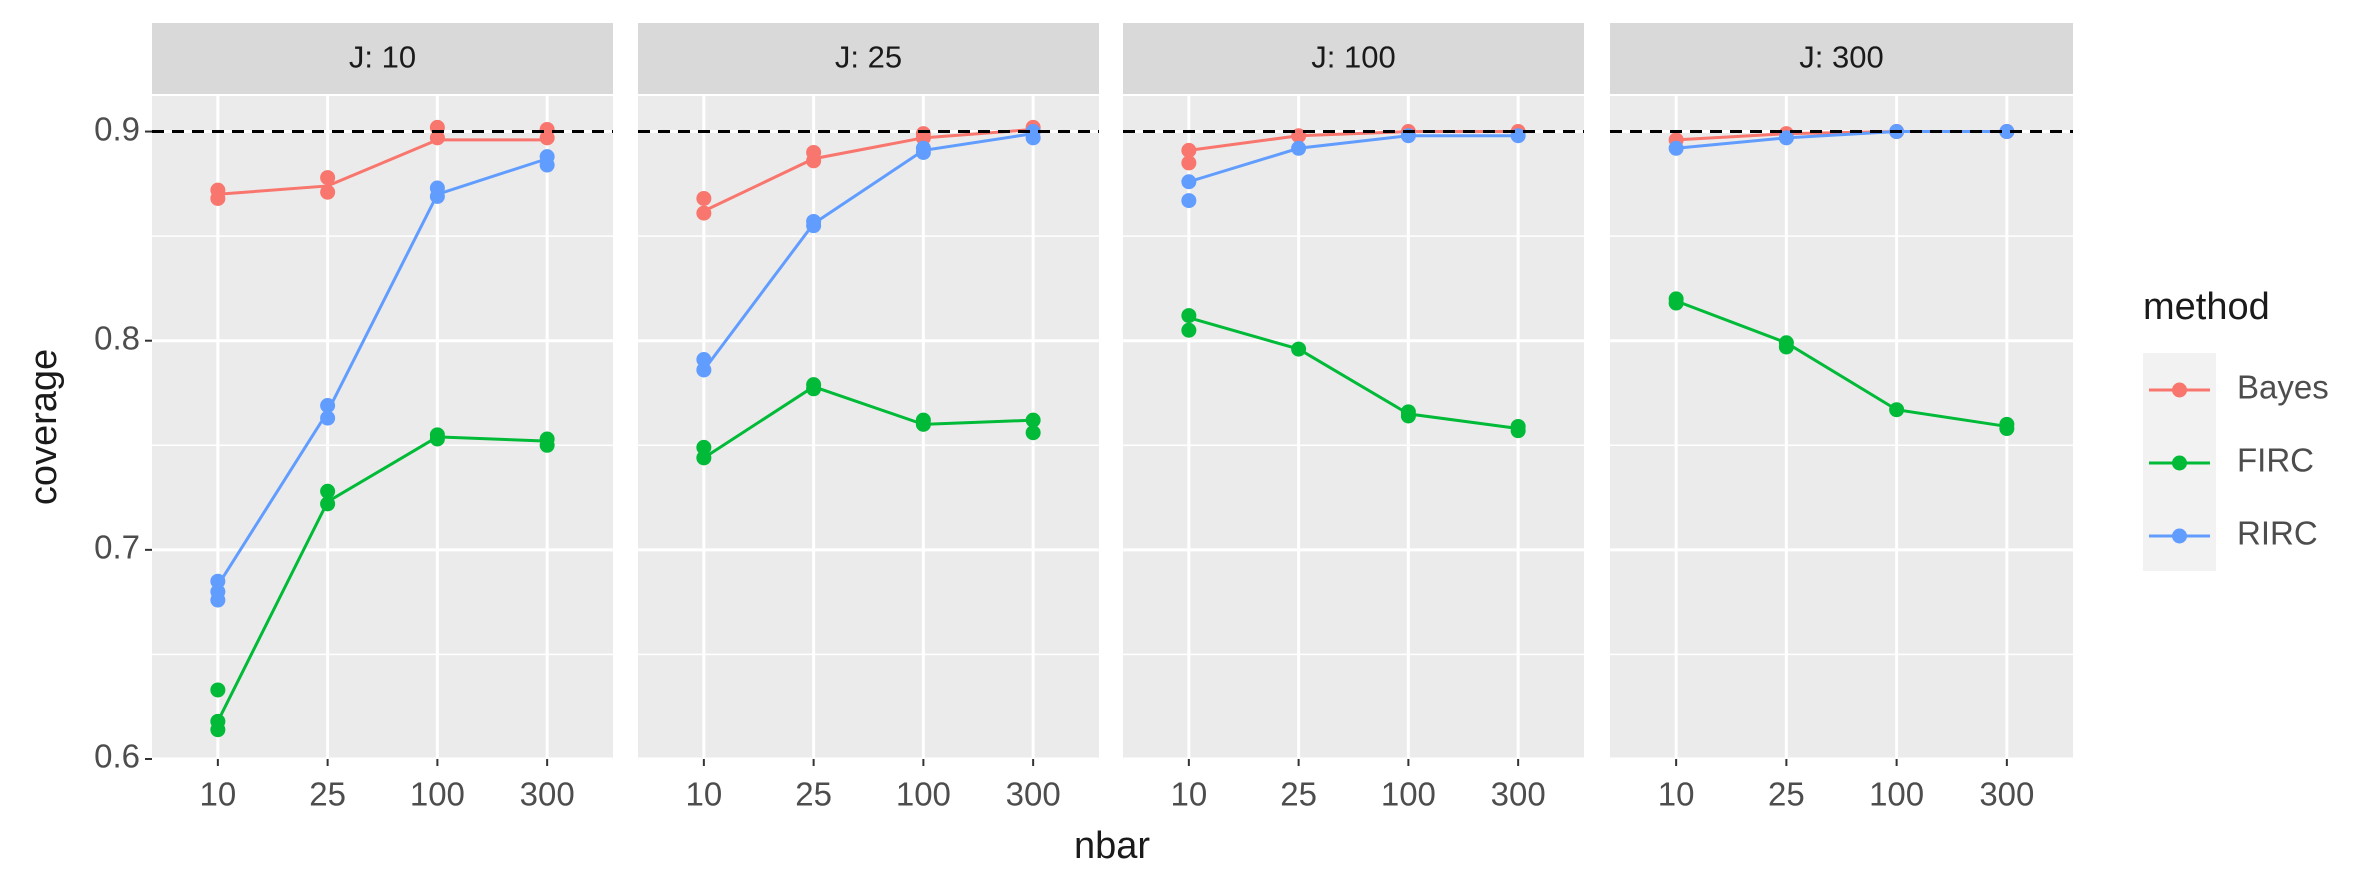  What do you see at coordinates (117, 547) in the screenshot?
I see `y-tick-label: 0.7` at bounding box center [117, 547].